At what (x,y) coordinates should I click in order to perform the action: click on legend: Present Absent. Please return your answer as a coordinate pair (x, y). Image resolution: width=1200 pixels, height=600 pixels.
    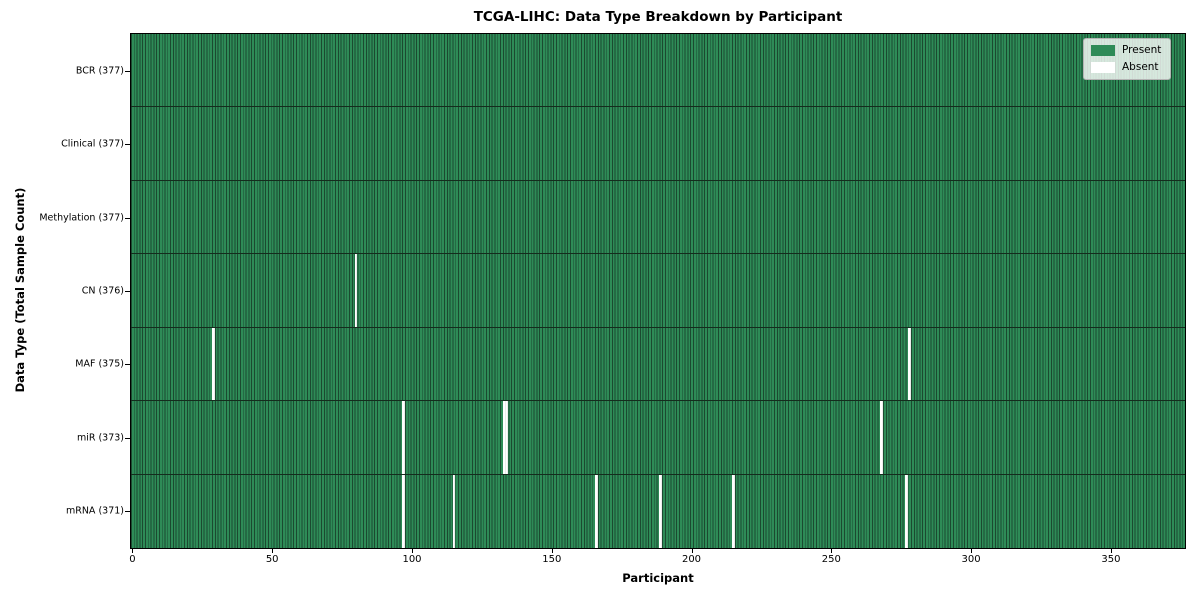
    Looking at the image, I should click on (1127, 59).